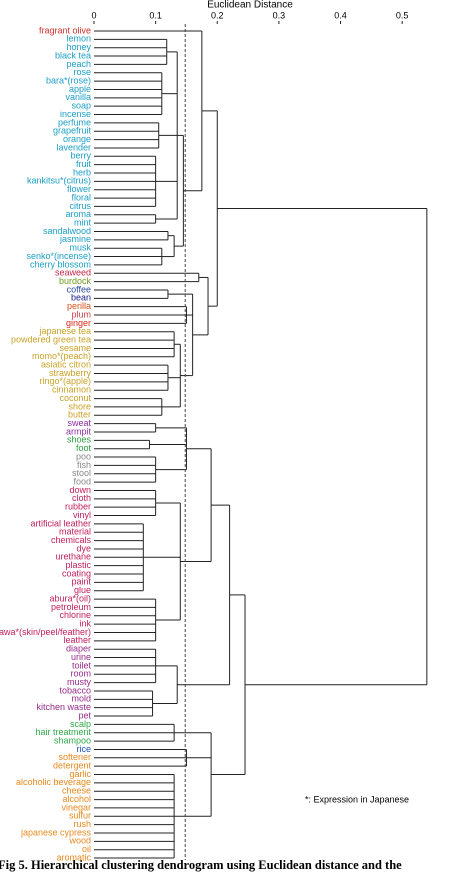 Image resolution: width=474 pixels, height=873 pixels. I want to click on leaf-label: detergent, so click(72, 766).